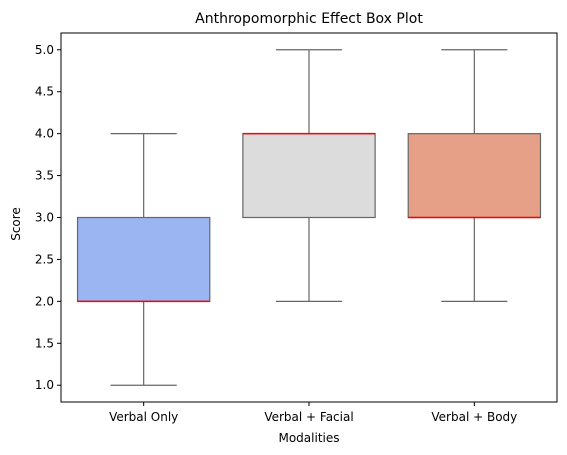 The height and width of the screenshot is (455, 567). I want to click on chart-title: Anthropomorphic Effect Box Plot, so click(309, 19).